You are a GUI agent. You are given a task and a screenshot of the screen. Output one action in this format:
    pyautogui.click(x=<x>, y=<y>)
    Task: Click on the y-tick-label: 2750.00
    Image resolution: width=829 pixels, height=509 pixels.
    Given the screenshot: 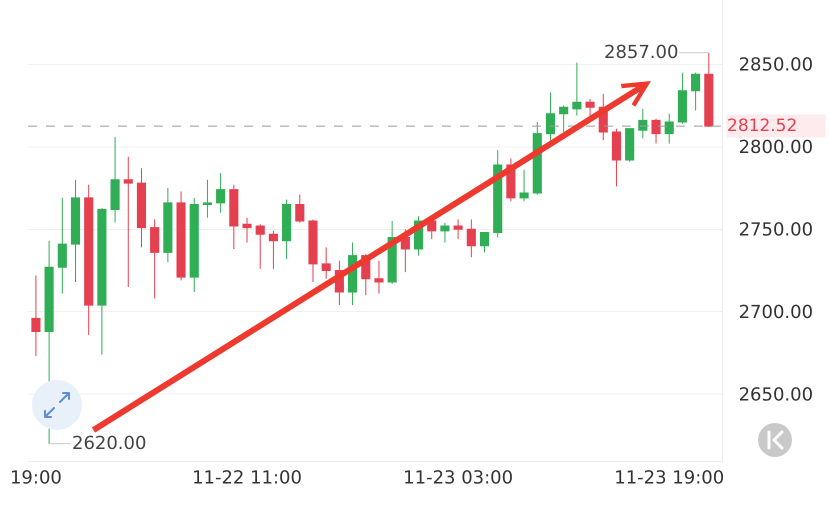 What is the action you would take?
    pyautogui.click(x=776, y=230)
    